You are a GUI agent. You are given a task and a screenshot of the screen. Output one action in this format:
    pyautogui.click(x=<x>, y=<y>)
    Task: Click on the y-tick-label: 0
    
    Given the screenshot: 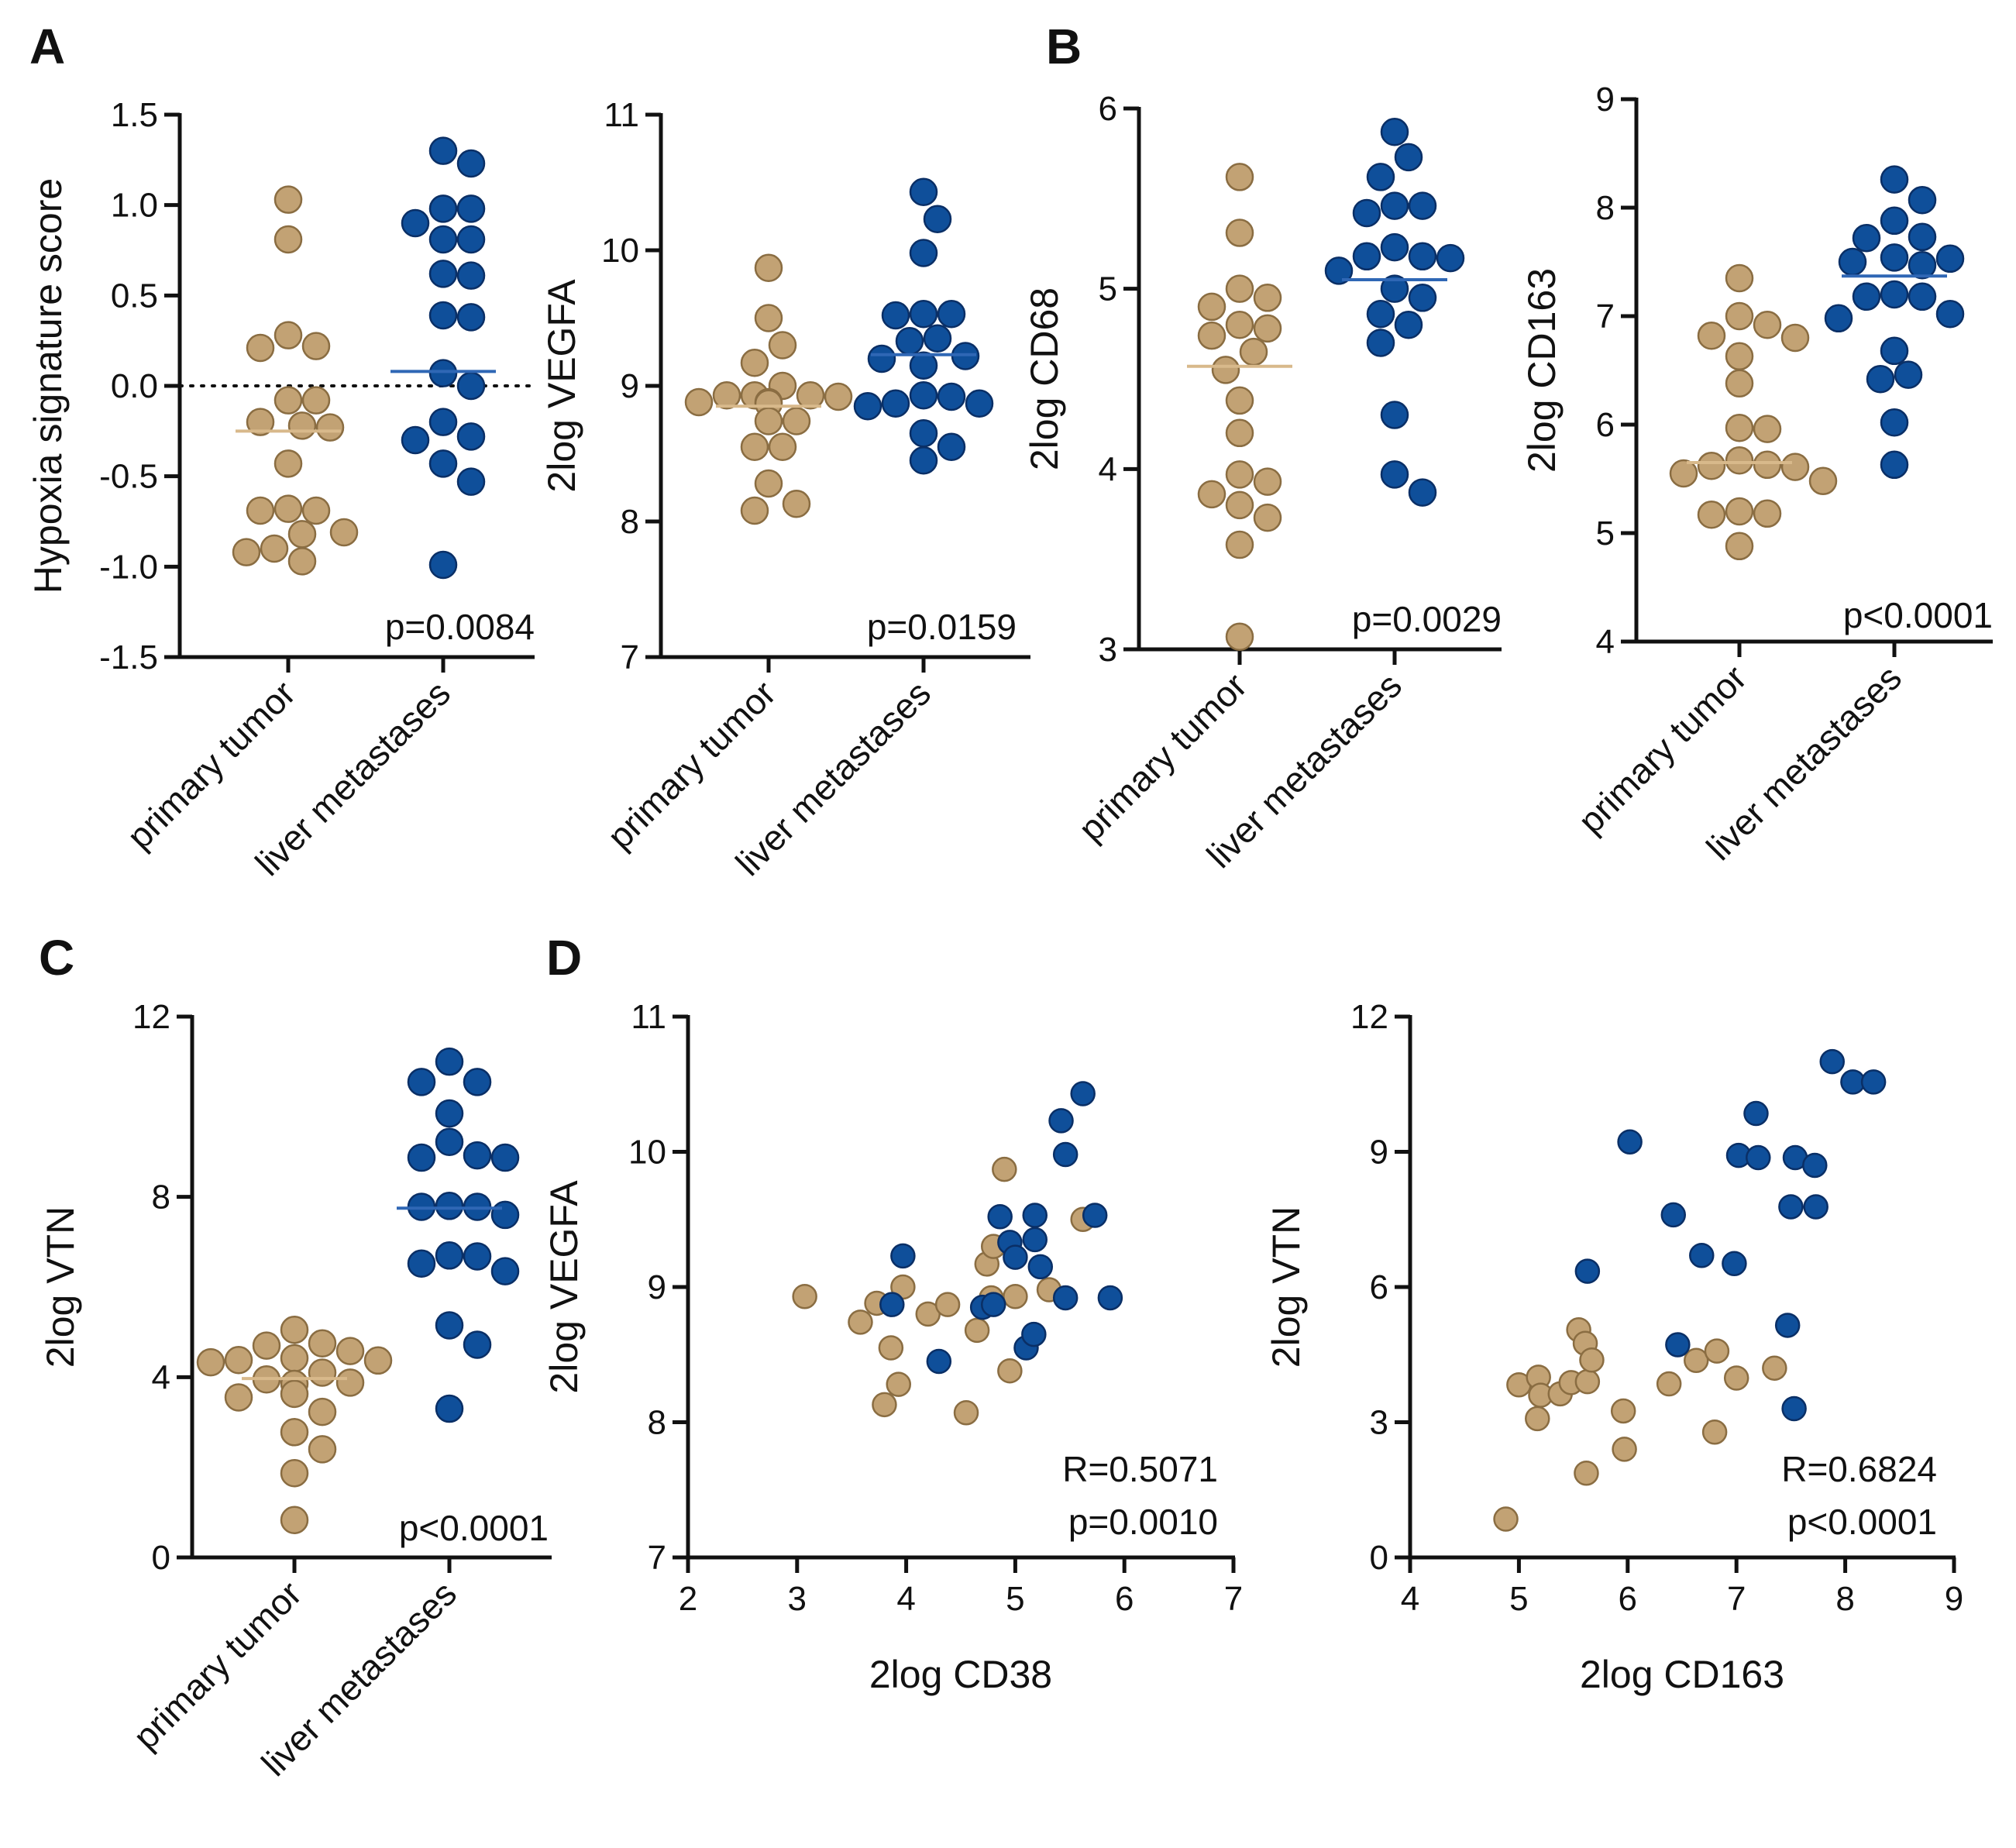 What is the action you would take?
    pyautogui.click(x=1379, y=1558)
    